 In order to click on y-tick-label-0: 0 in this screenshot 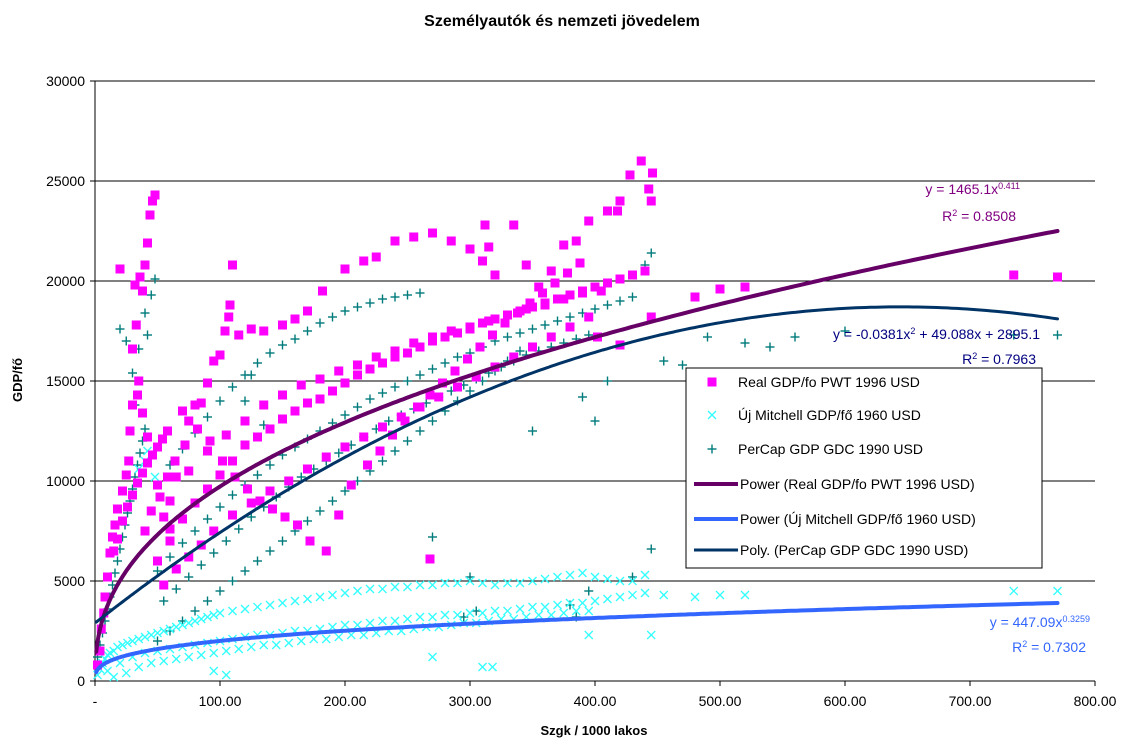, I will do `click(81, 681)`.